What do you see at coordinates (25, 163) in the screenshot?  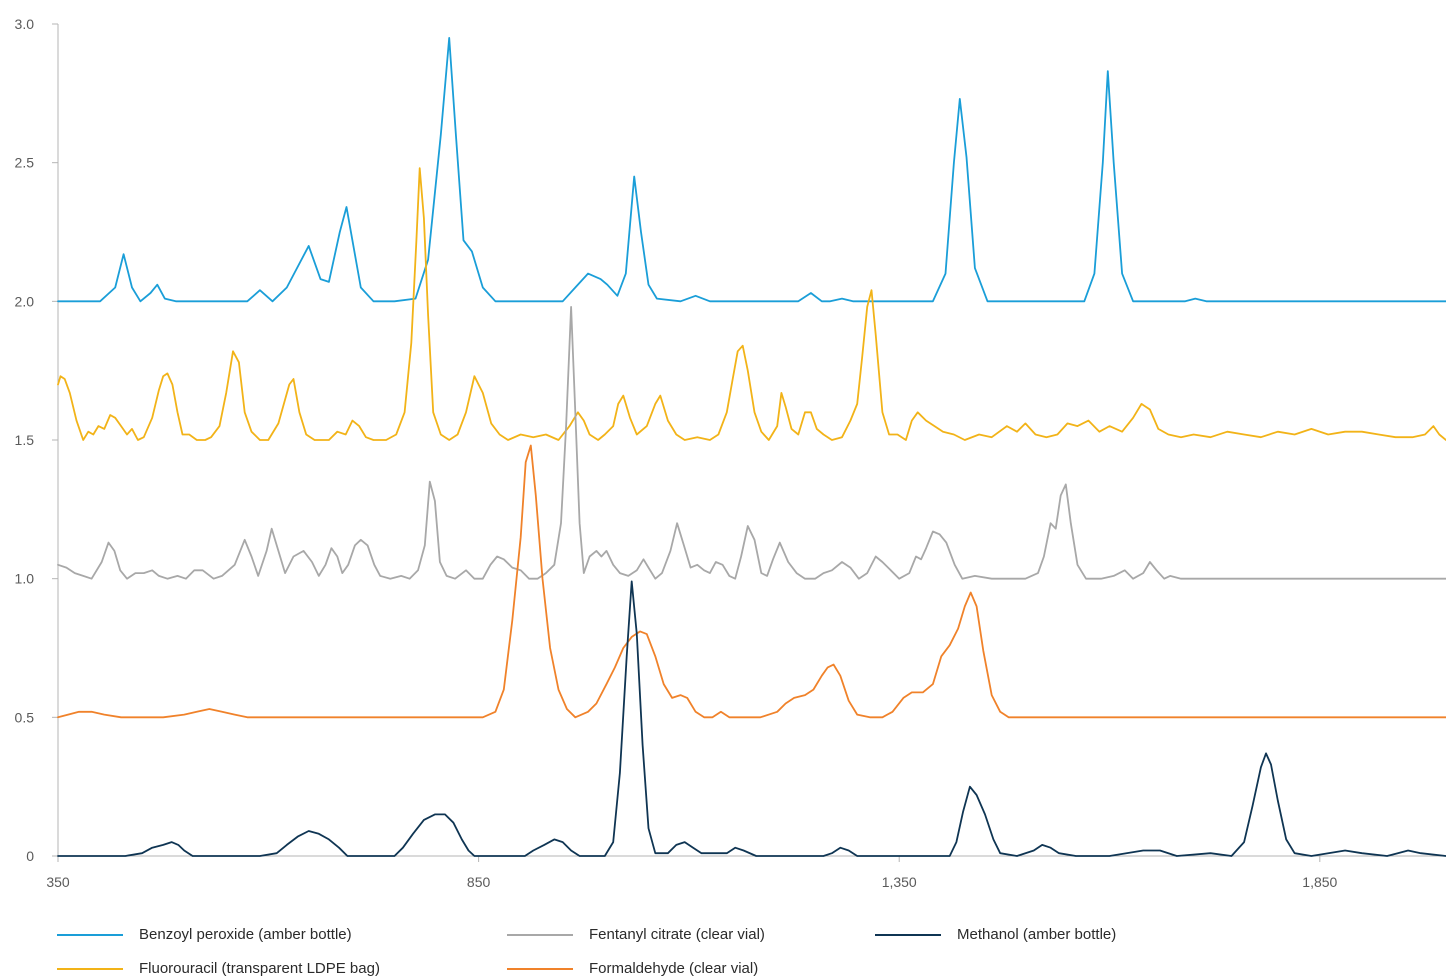 I see `y-tick-label: 2.5` at bounding box center [25, 163].